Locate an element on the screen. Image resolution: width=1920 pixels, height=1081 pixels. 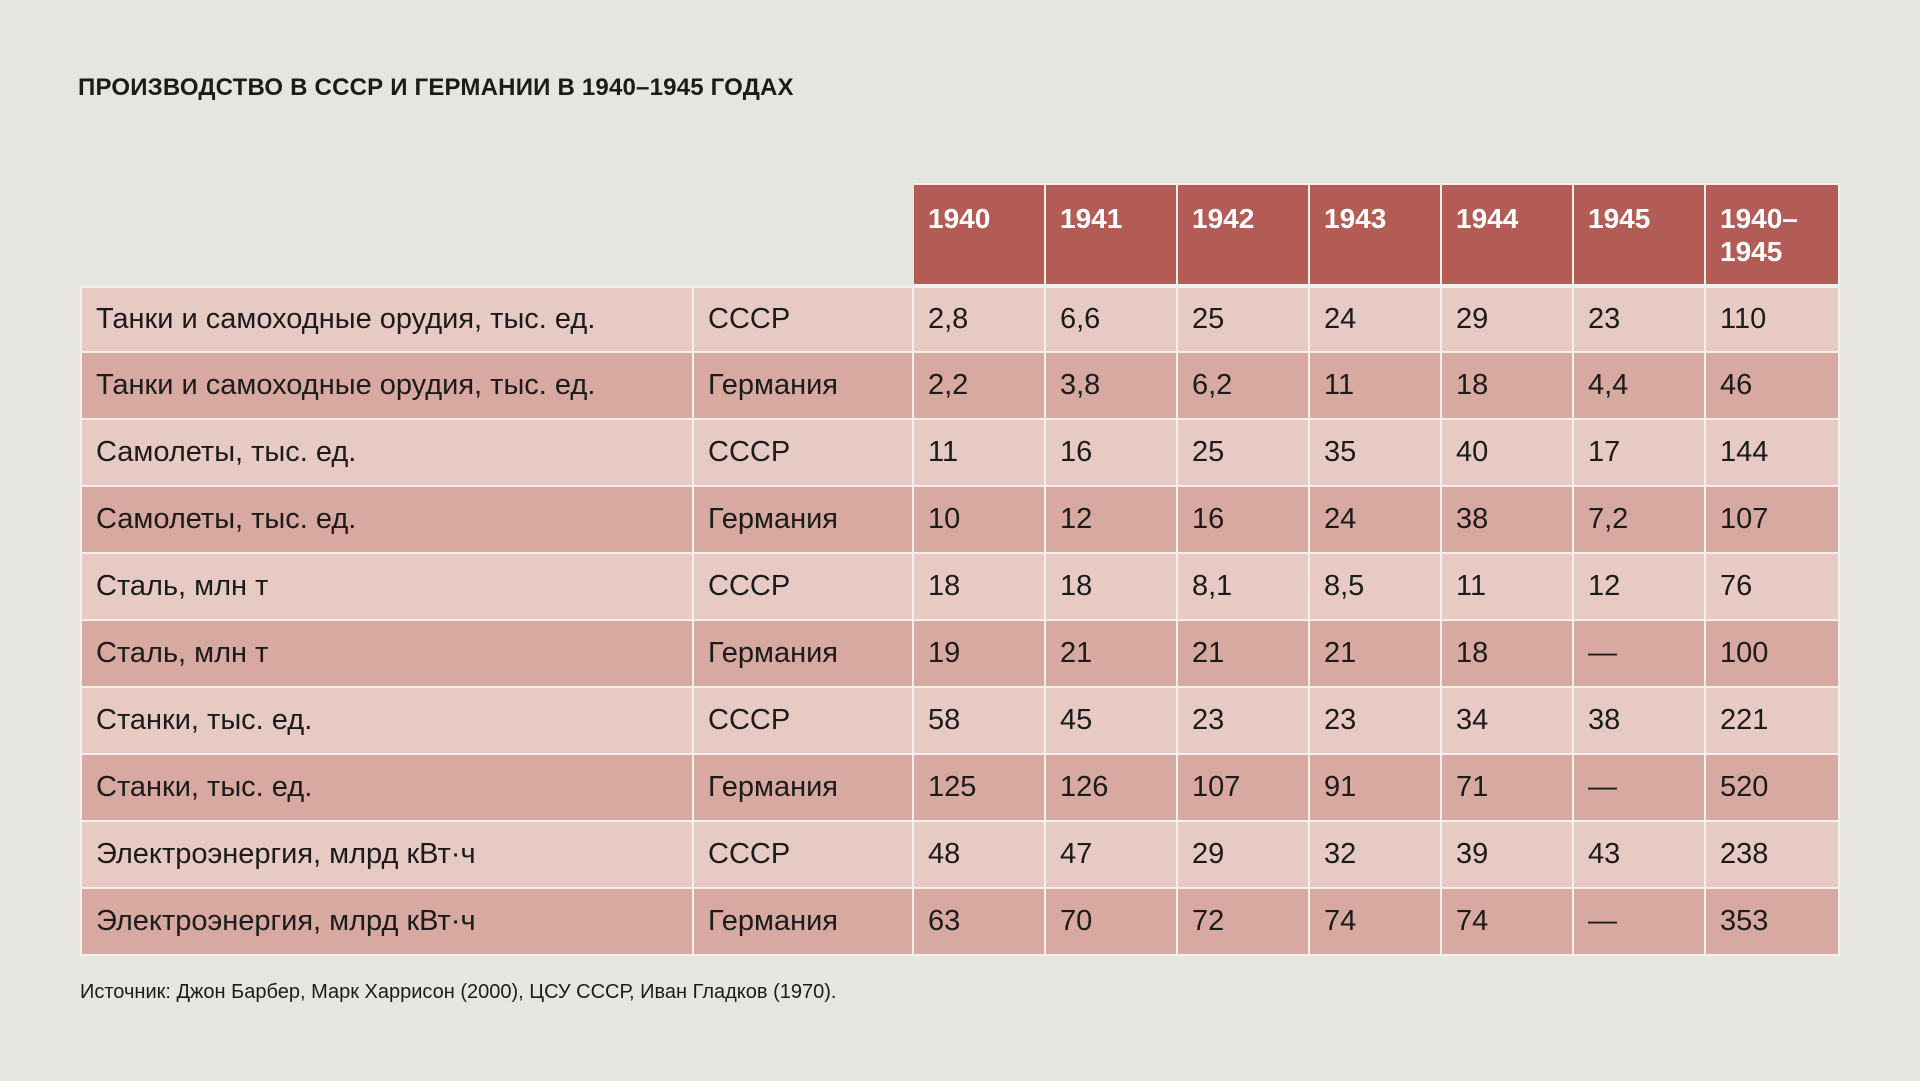
table-row: Сталь, млн т СССР 18 18 8,1 8,5 11 12 76 is located at coordinates (960, 587).